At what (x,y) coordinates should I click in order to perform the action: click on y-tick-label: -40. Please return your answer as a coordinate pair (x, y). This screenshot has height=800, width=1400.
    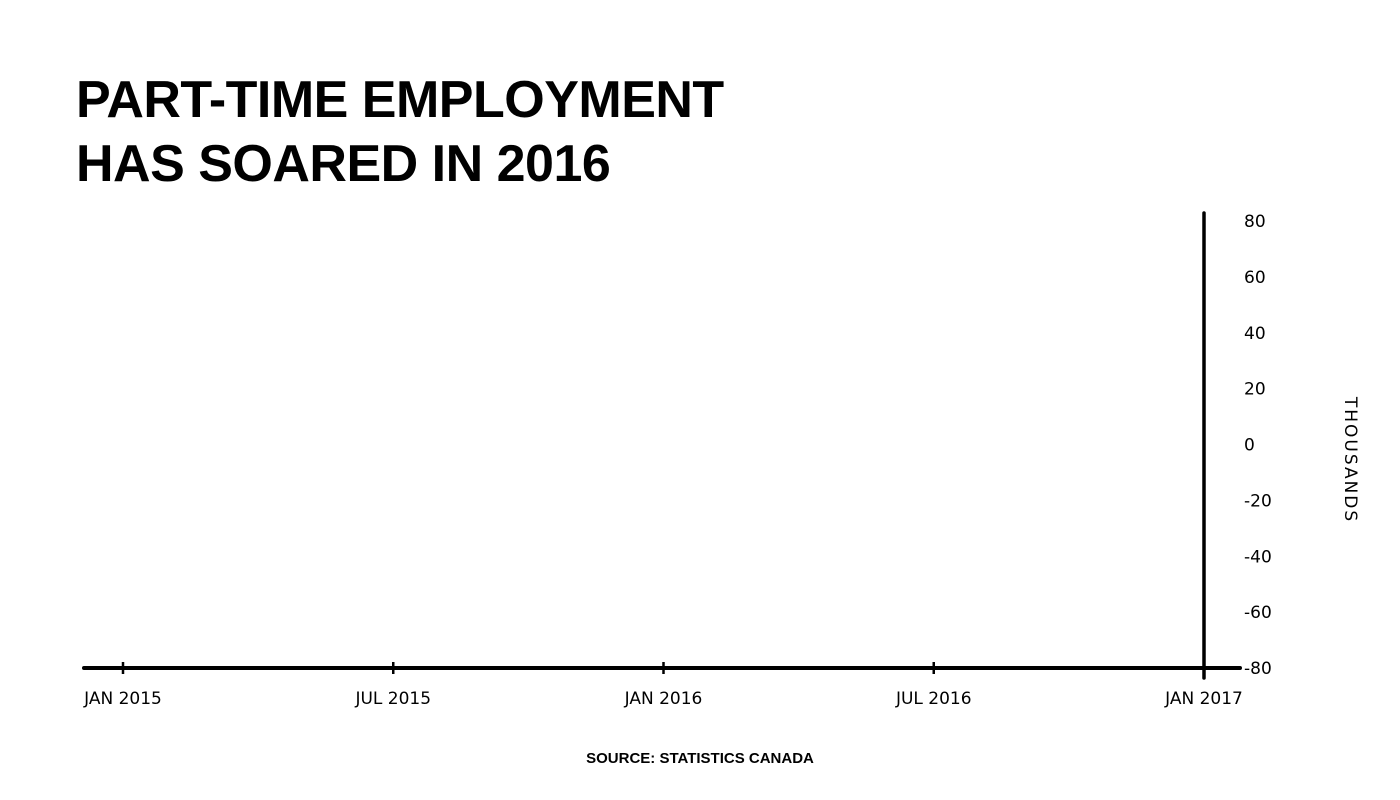
    Looking at the image, I should click on (1258, 557).